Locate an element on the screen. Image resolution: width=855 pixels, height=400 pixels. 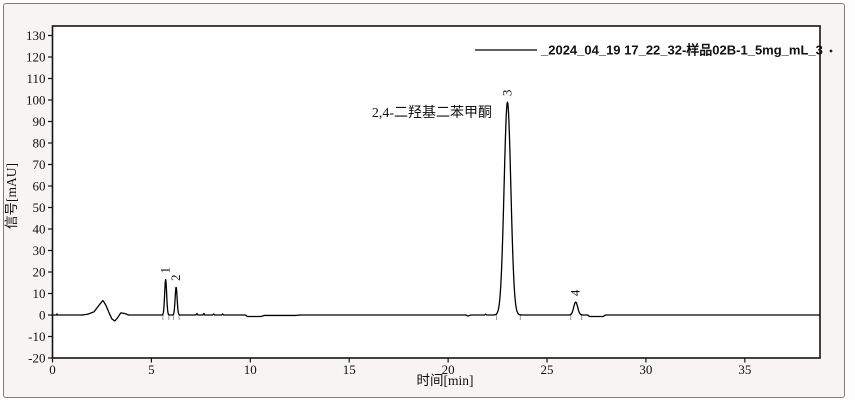
x-tick-label: 20 is located at coordinates (448, 369).